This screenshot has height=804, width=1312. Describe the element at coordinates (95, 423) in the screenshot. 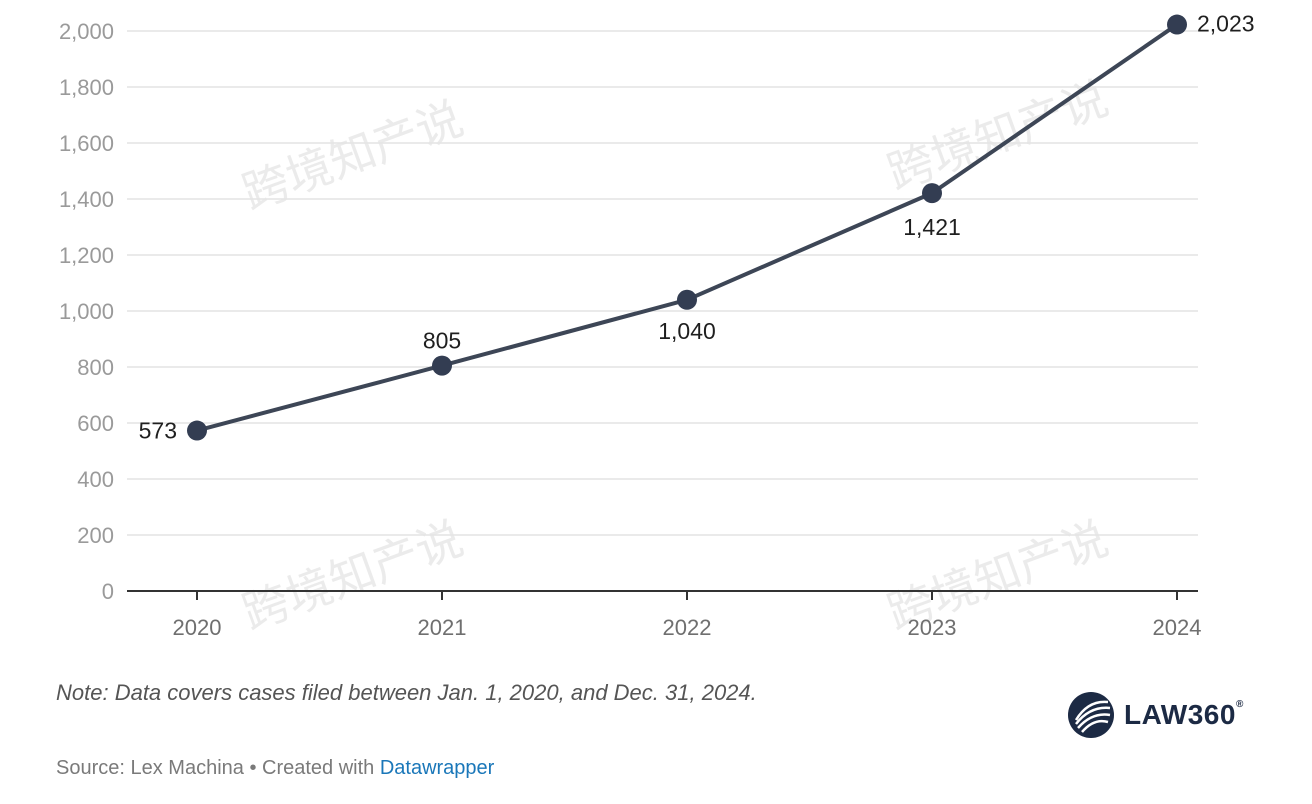

I see `y-tick-label: 600` at that location.